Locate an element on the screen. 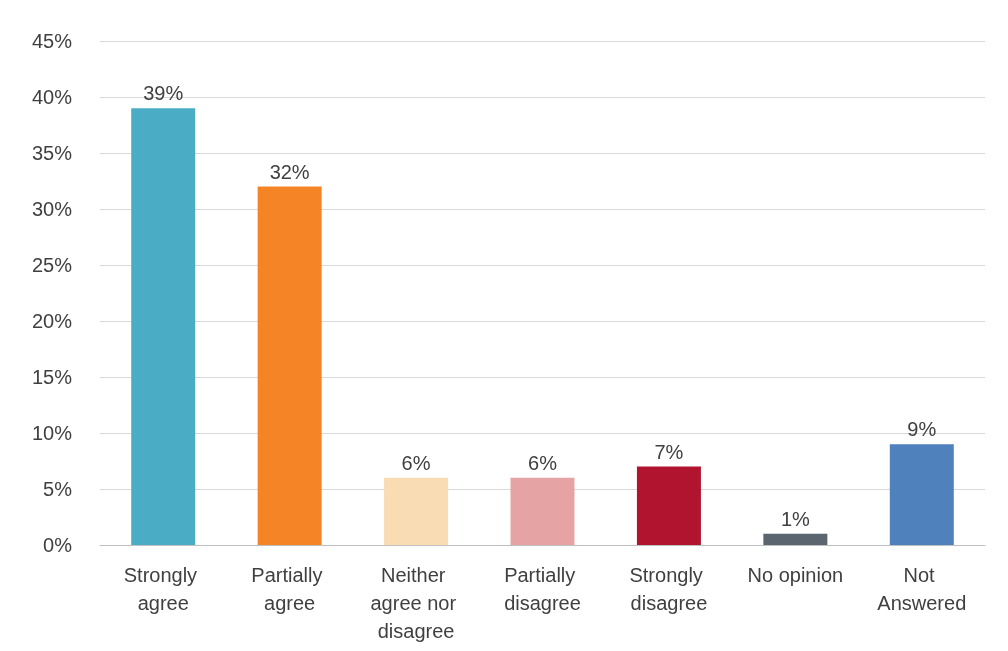 The height and width of the screenshot is (651, 1008). y-tick-label: 35% is located at coordinates (52, 153).